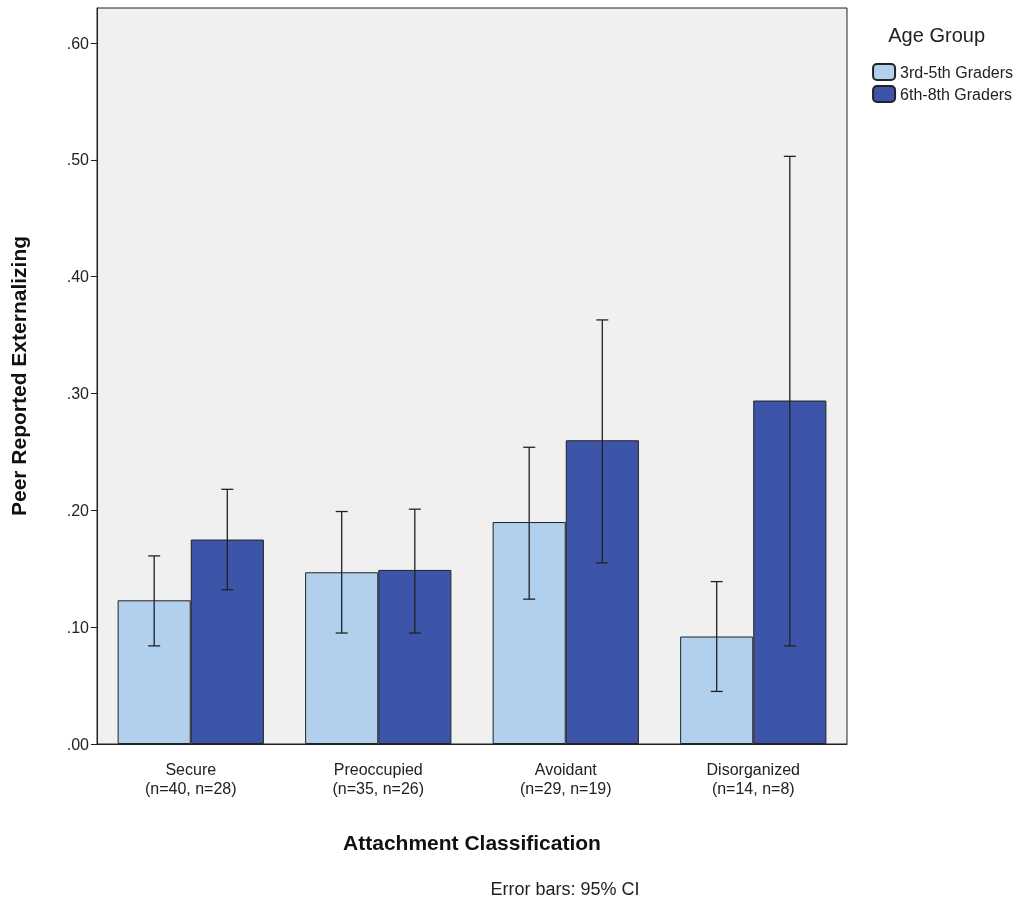  Describe the element at coordinates (78, 510) in the screenshot. I see `y-tick-label: .20` at that location.